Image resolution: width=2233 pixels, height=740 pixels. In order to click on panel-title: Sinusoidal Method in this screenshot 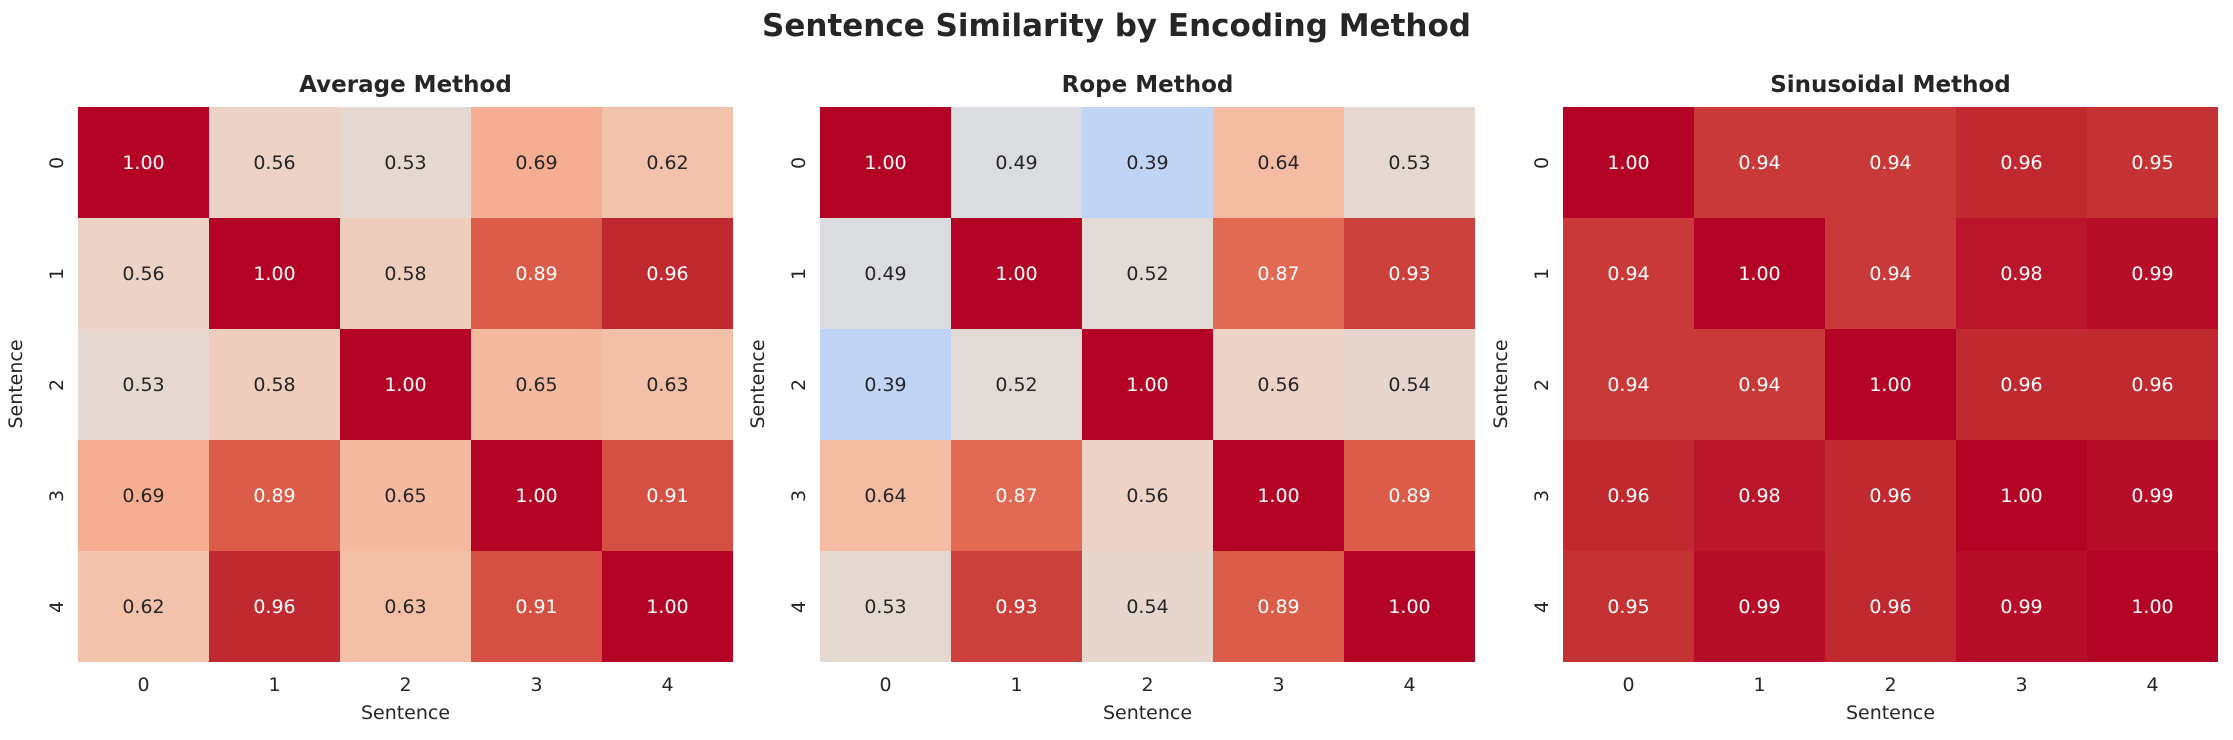, I will do `click(1890, 85)`.